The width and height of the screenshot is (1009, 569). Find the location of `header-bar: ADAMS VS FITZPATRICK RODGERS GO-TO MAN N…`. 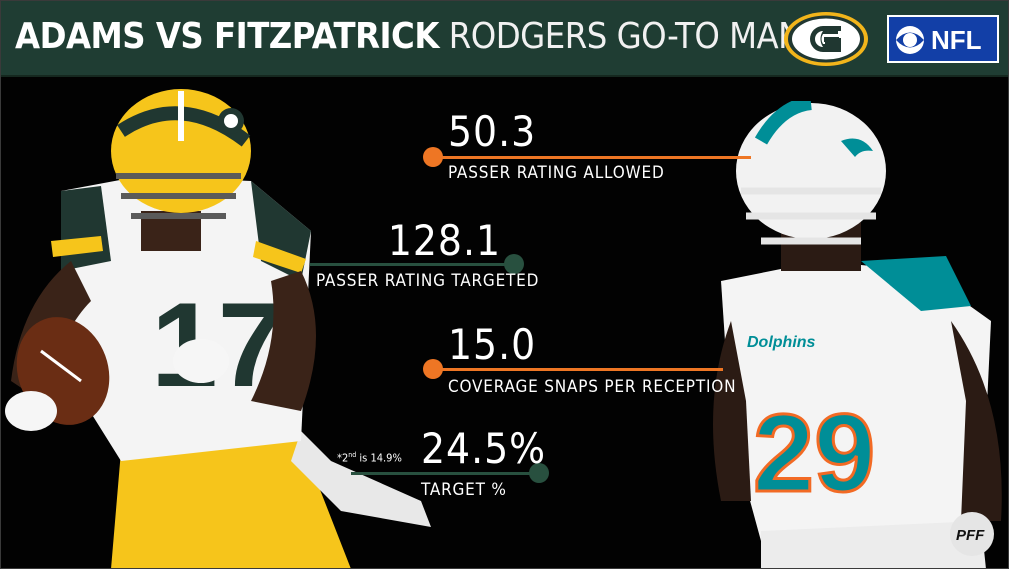

header-bar: ADAMS VS FITZPATRICK RODGERS GO-TO MAN N… is located at coordinates (504, 39).